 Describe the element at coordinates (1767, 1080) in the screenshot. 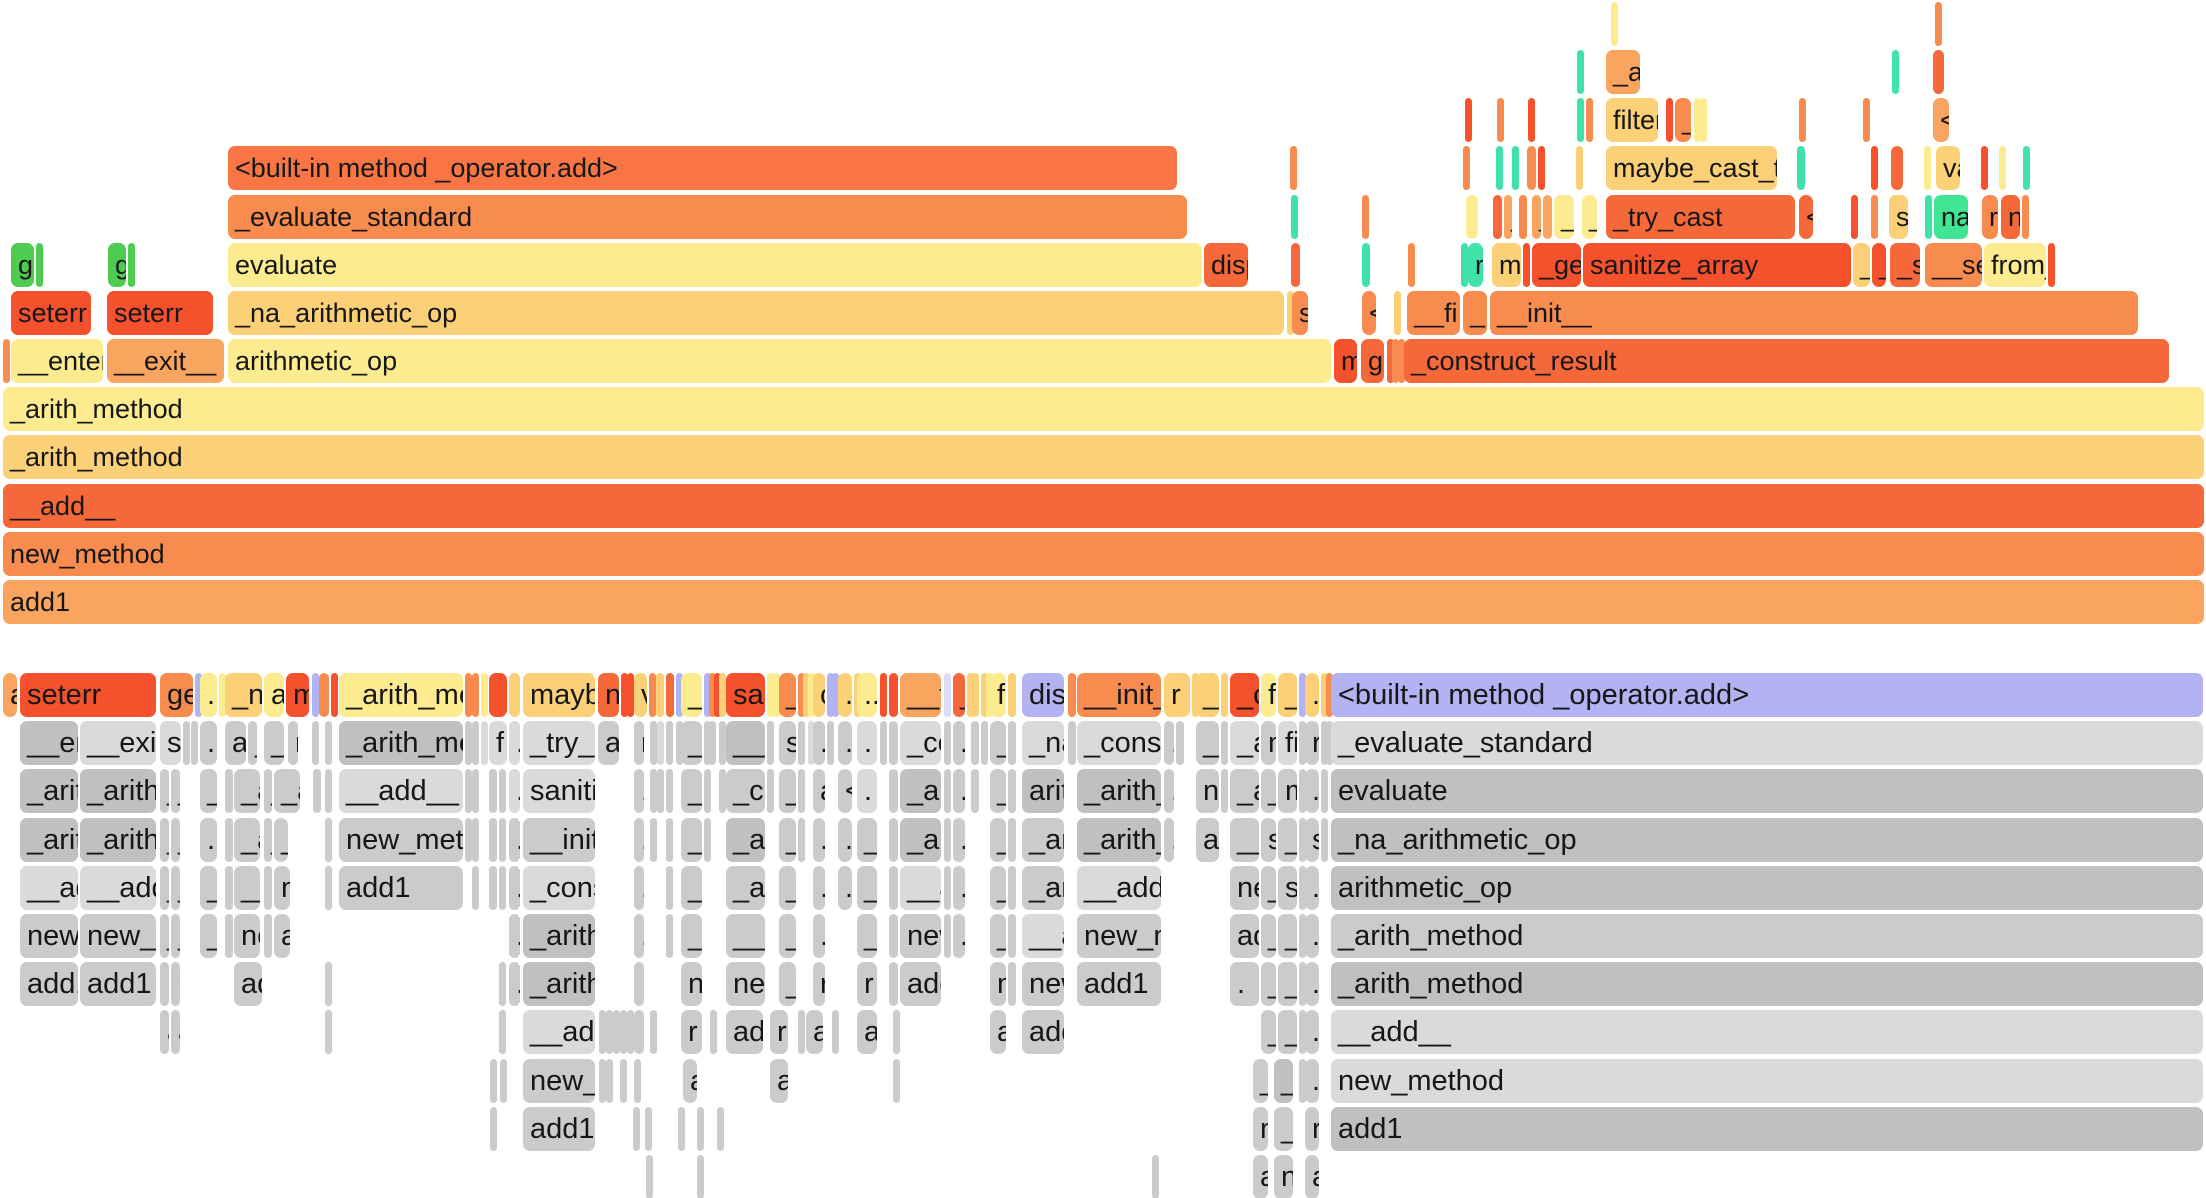

I see `frame-bar: new_method` at that location.